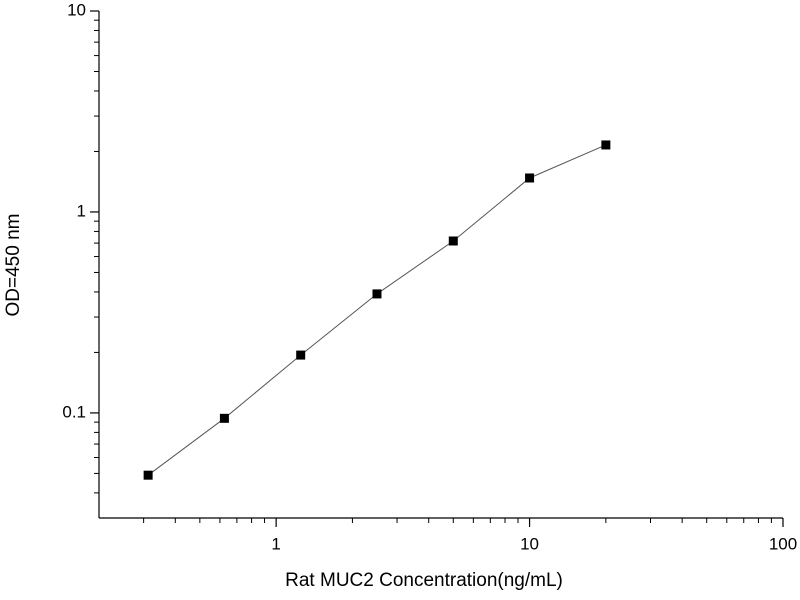 The height and width of the screenshot is (600, 800). What do you see at coordinates (275, 543) in the screenshot?
I see `x-tick-label: 1` at bounding box center [275, 543].